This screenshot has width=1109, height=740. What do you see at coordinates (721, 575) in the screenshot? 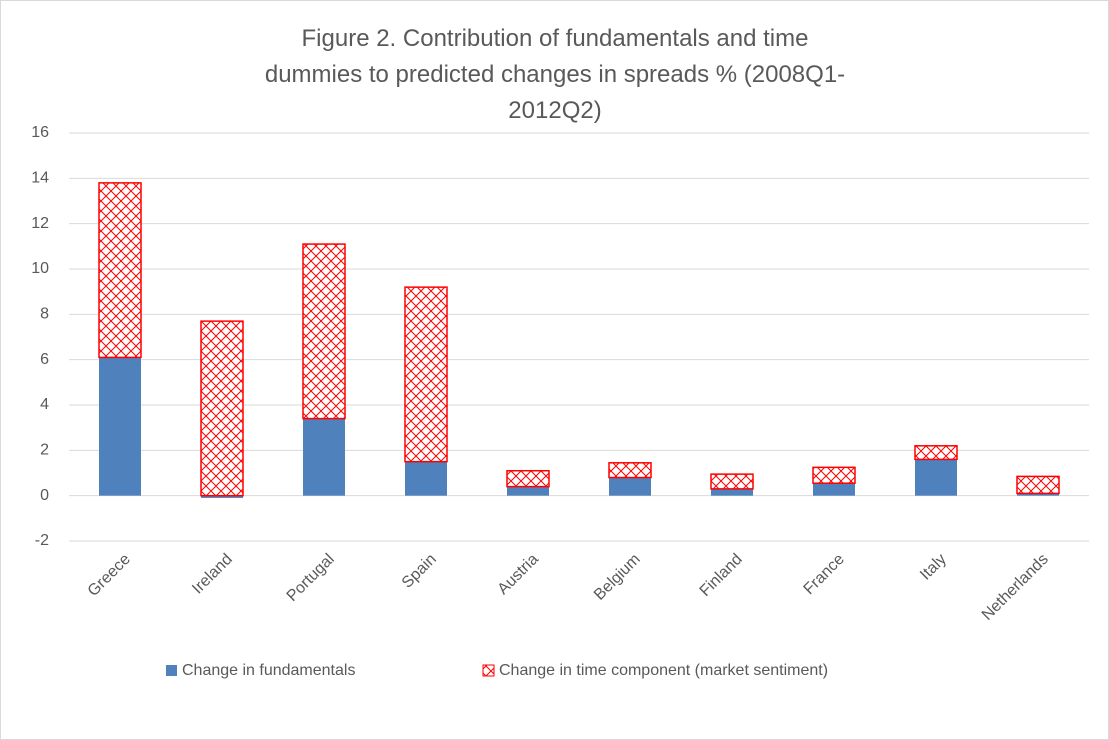
I see `x-tick-label: Finland` at bounding box center [721, 575].